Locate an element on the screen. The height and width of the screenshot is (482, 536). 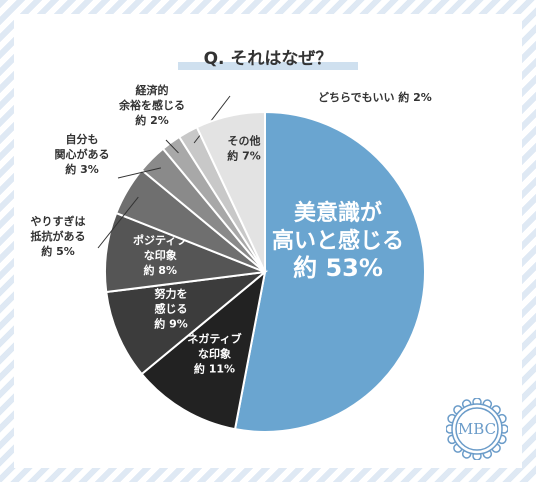
title-underline is located at coordinates (268, 66).